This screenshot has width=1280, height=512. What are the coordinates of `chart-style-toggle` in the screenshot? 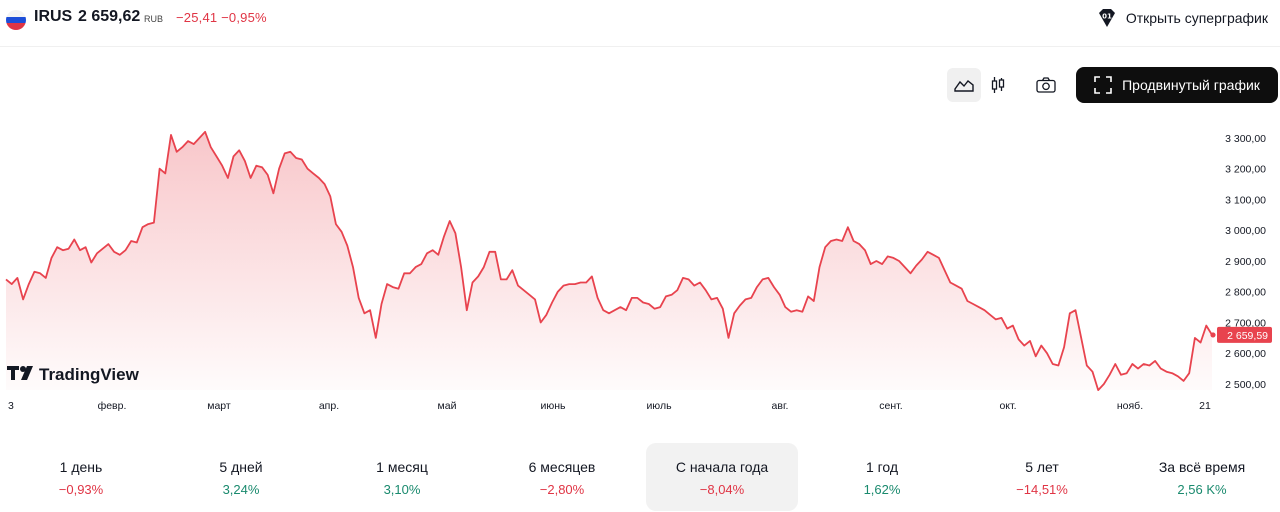 It's located at (982, 85).